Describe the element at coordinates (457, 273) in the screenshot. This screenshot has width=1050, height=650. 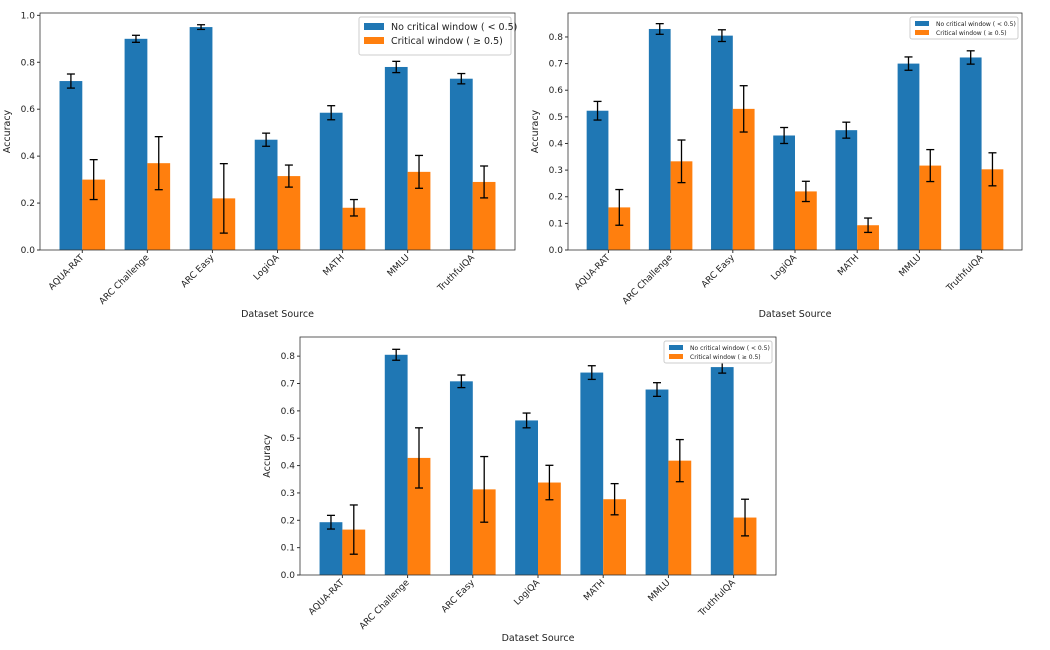
I see `x-tick-label: TruthfulQA` at that location.